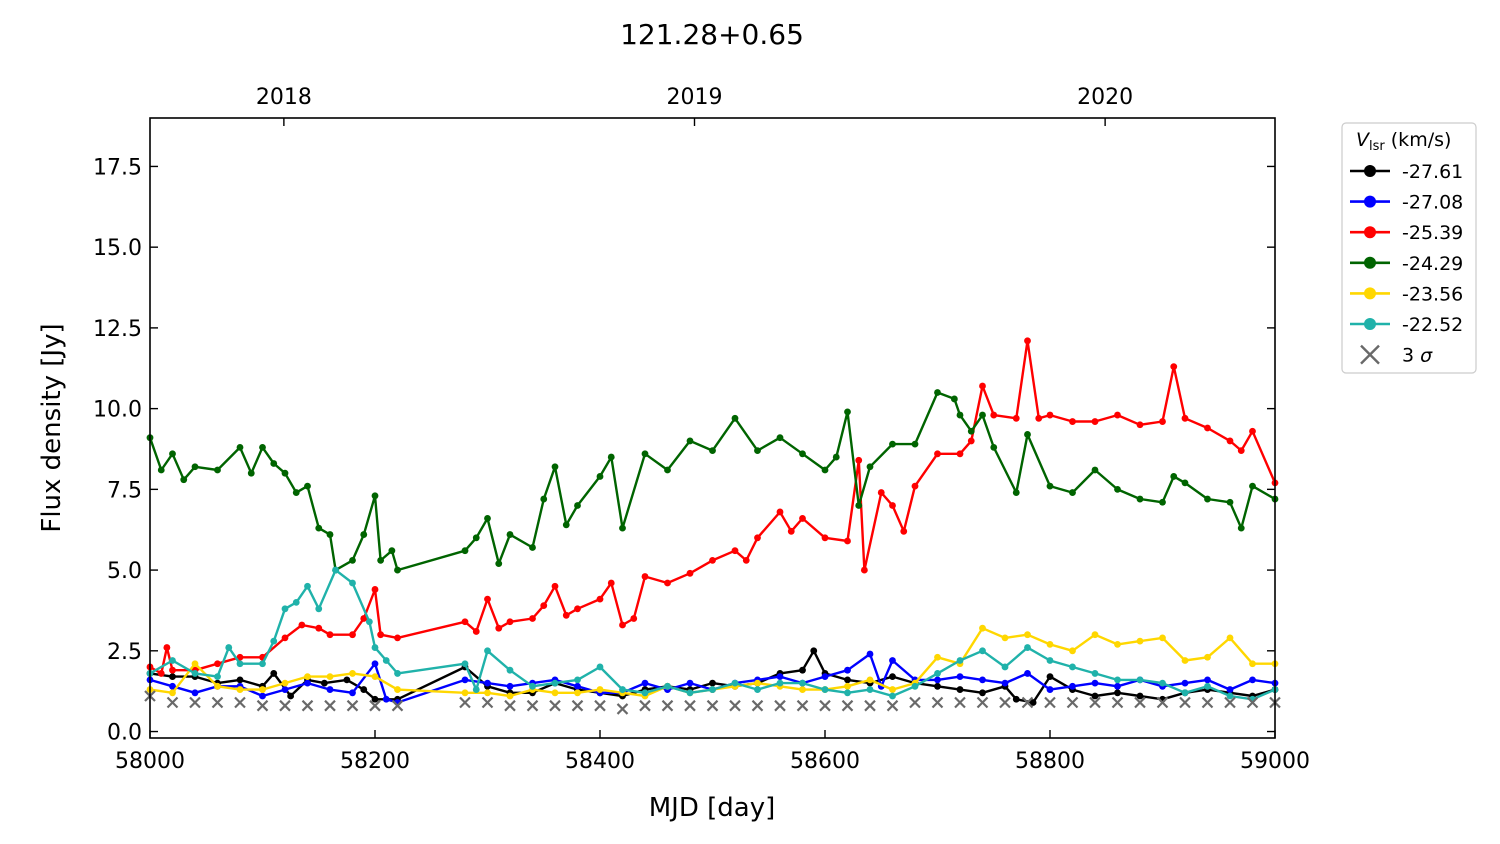 The height and width of the screenshot is (844, 1500). What do you see at coordinates (117, 248) in the screenshot?
I see `y-tick-label: 15.0` at bounding box center [117, 248].